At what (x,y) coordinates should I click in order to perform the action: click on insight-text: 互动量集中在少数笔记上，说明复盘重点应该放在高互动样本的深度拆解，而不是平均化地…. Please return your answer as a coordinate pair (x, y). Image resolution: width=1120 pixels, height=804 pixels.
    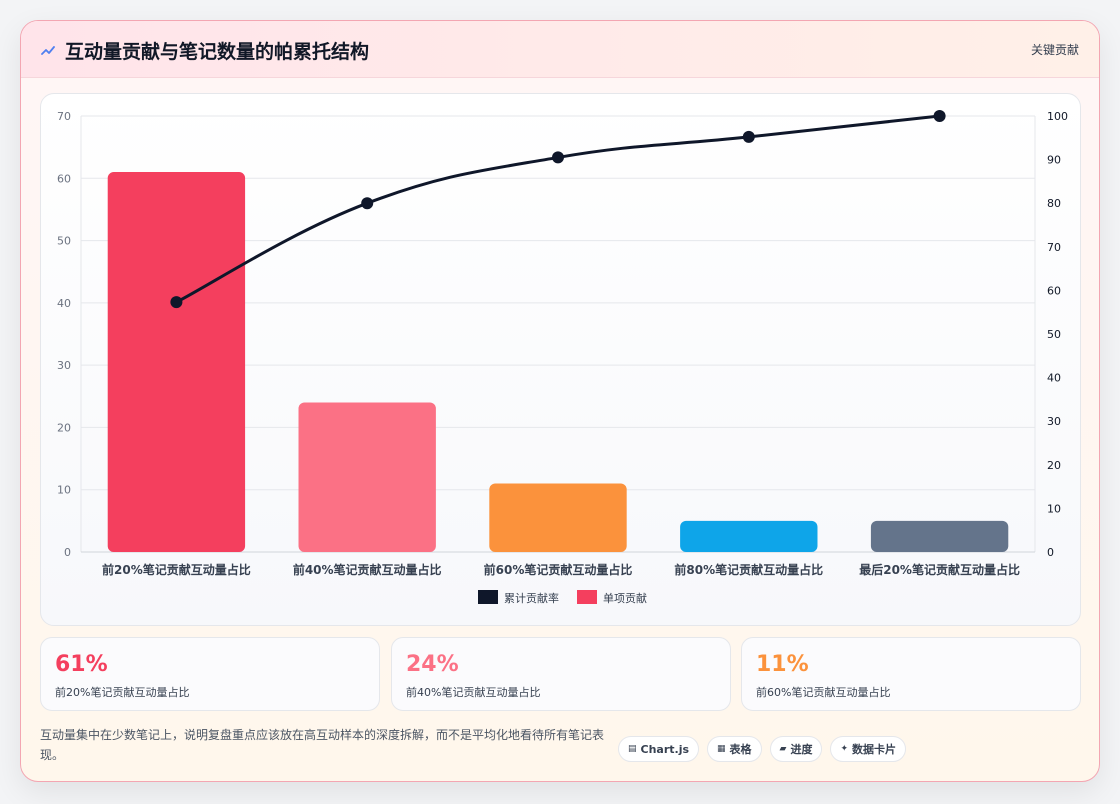
    Looking at the image, I should click on (322, 745).